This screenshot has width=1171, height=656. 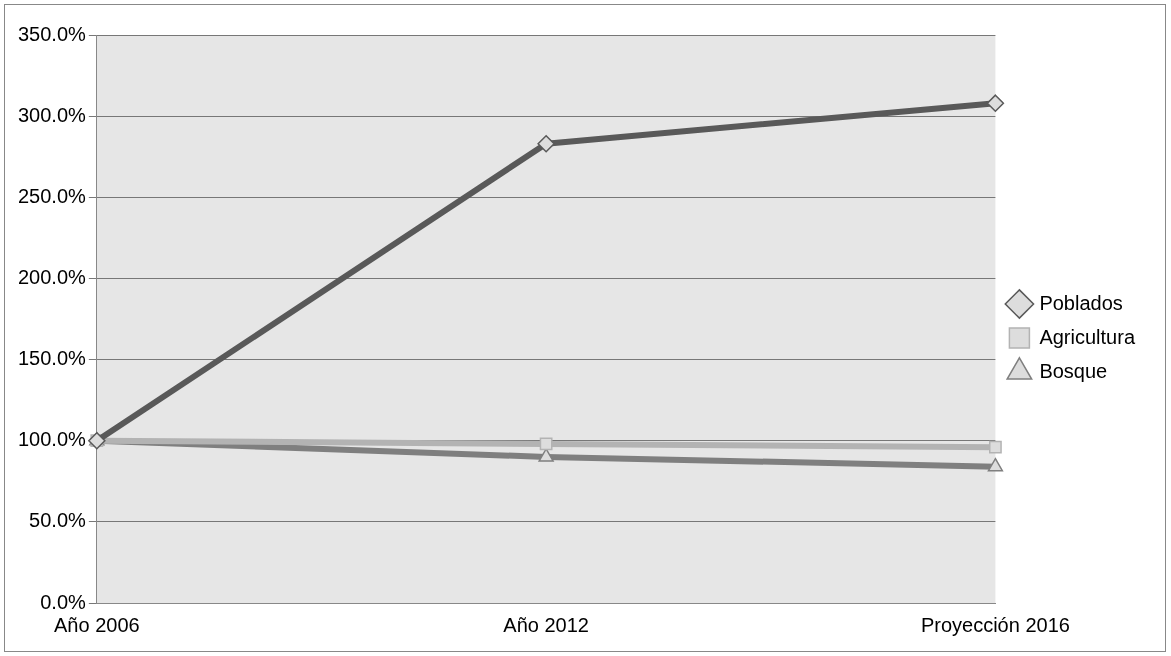 What do you see at coordinates (52, 195) in the screenshot?
I see `y-tick-label: 250.0%` at bounding box center [52, 195].